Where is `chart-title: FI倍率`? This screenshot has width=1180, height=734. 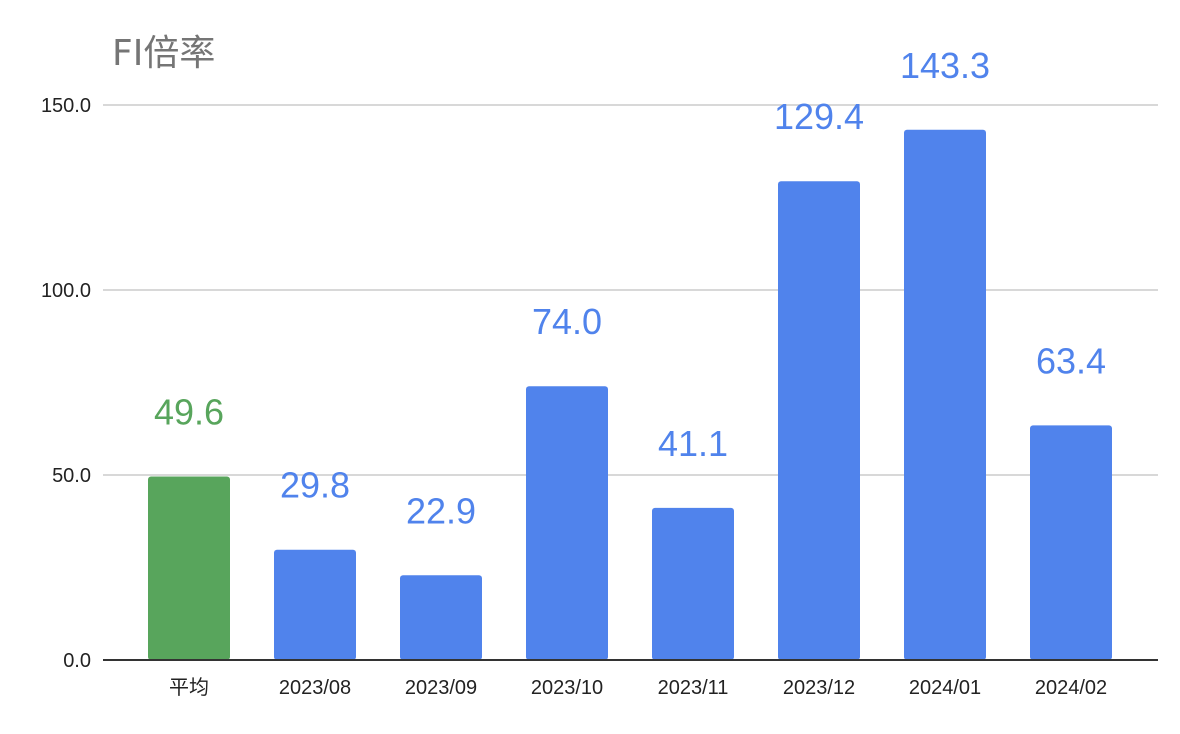 chart-title: FI倍率 is located at coordinates (164, 53).